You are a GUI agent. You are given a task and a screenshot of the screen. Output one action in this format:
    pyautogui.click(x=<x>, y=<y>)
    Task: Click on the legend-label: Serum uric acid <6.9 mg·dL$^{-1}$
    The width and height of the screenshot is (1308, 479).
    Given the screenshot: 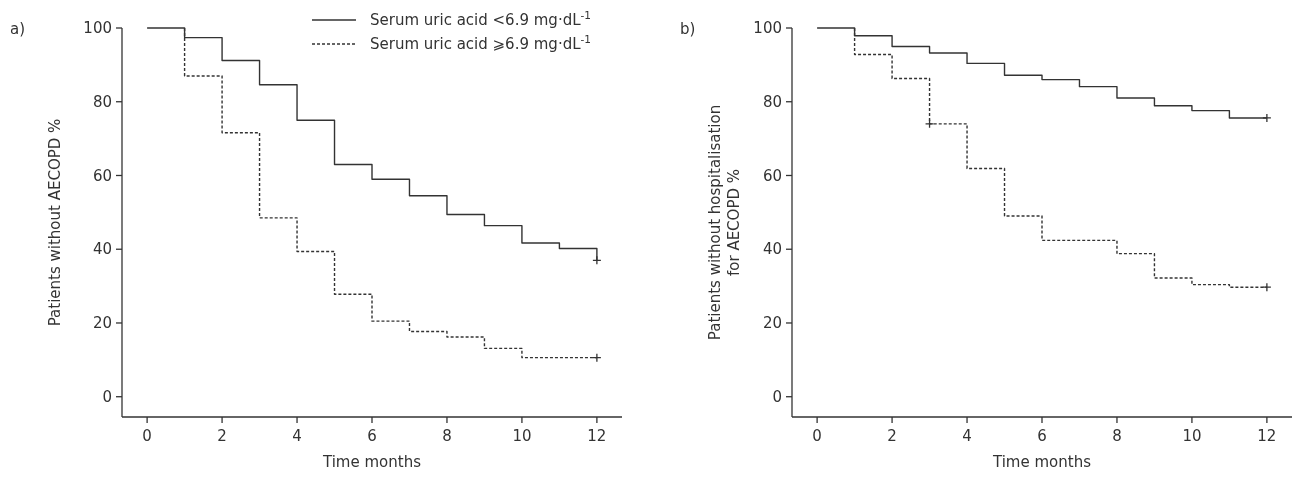 What is the action you would take?
    pyautogui.click(x=481, y=19)
    